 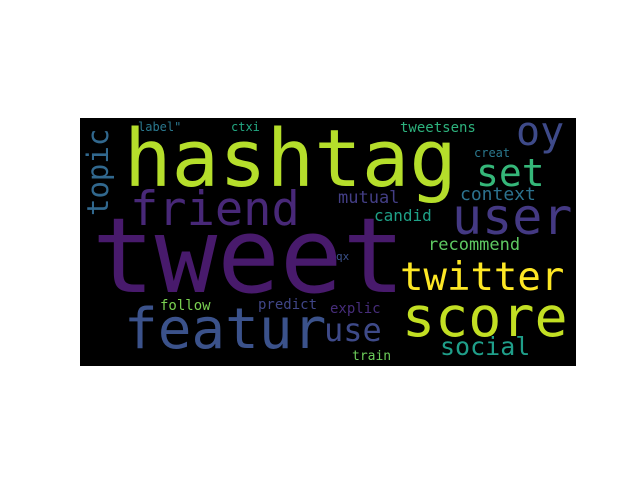 I want to click on word-set: set, so click(x=510, y=173).